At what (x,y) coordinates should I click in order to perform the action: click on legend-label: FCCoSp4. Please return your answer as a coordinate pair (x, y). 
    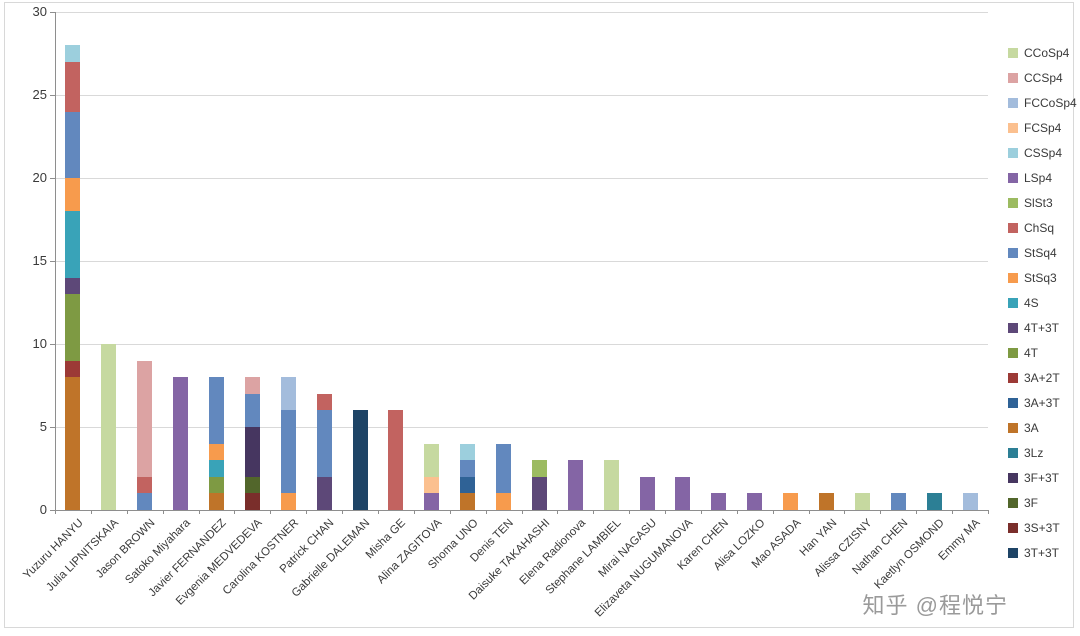
    Looking at the image, I should click on (1050, 103).